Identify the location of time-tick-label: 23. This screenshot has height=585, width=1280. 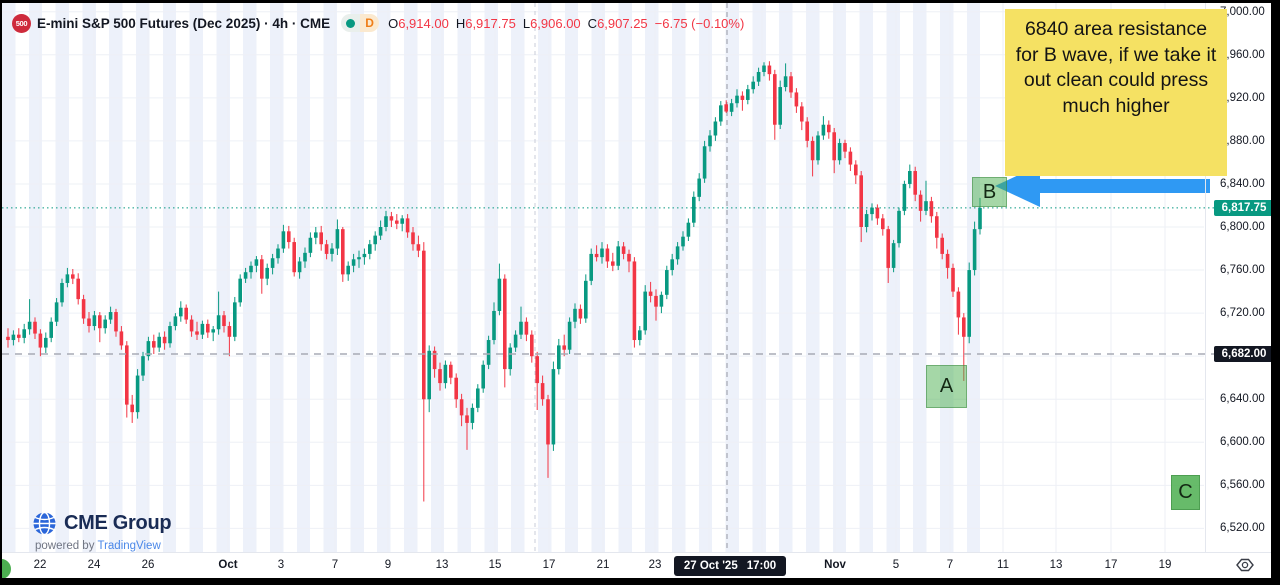
(655, 565).